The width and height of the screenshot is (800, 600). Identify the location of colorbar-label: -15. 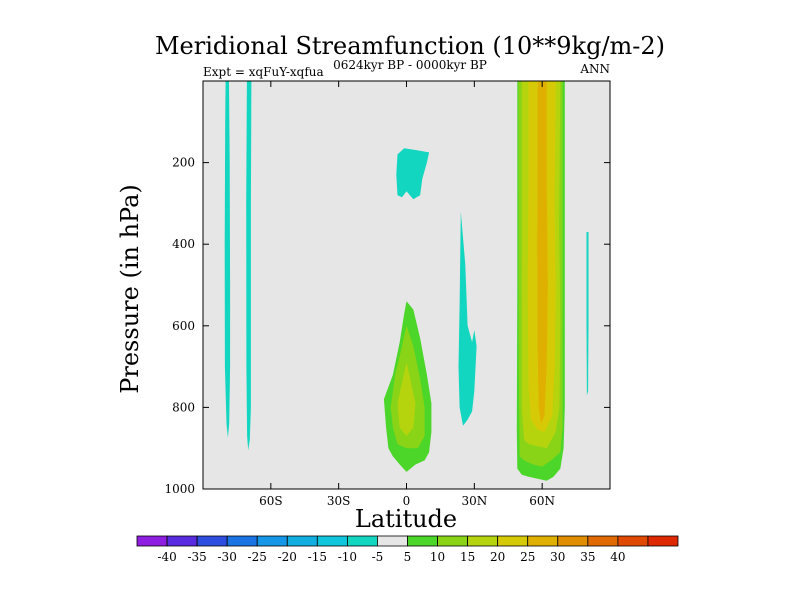
(317, 557).